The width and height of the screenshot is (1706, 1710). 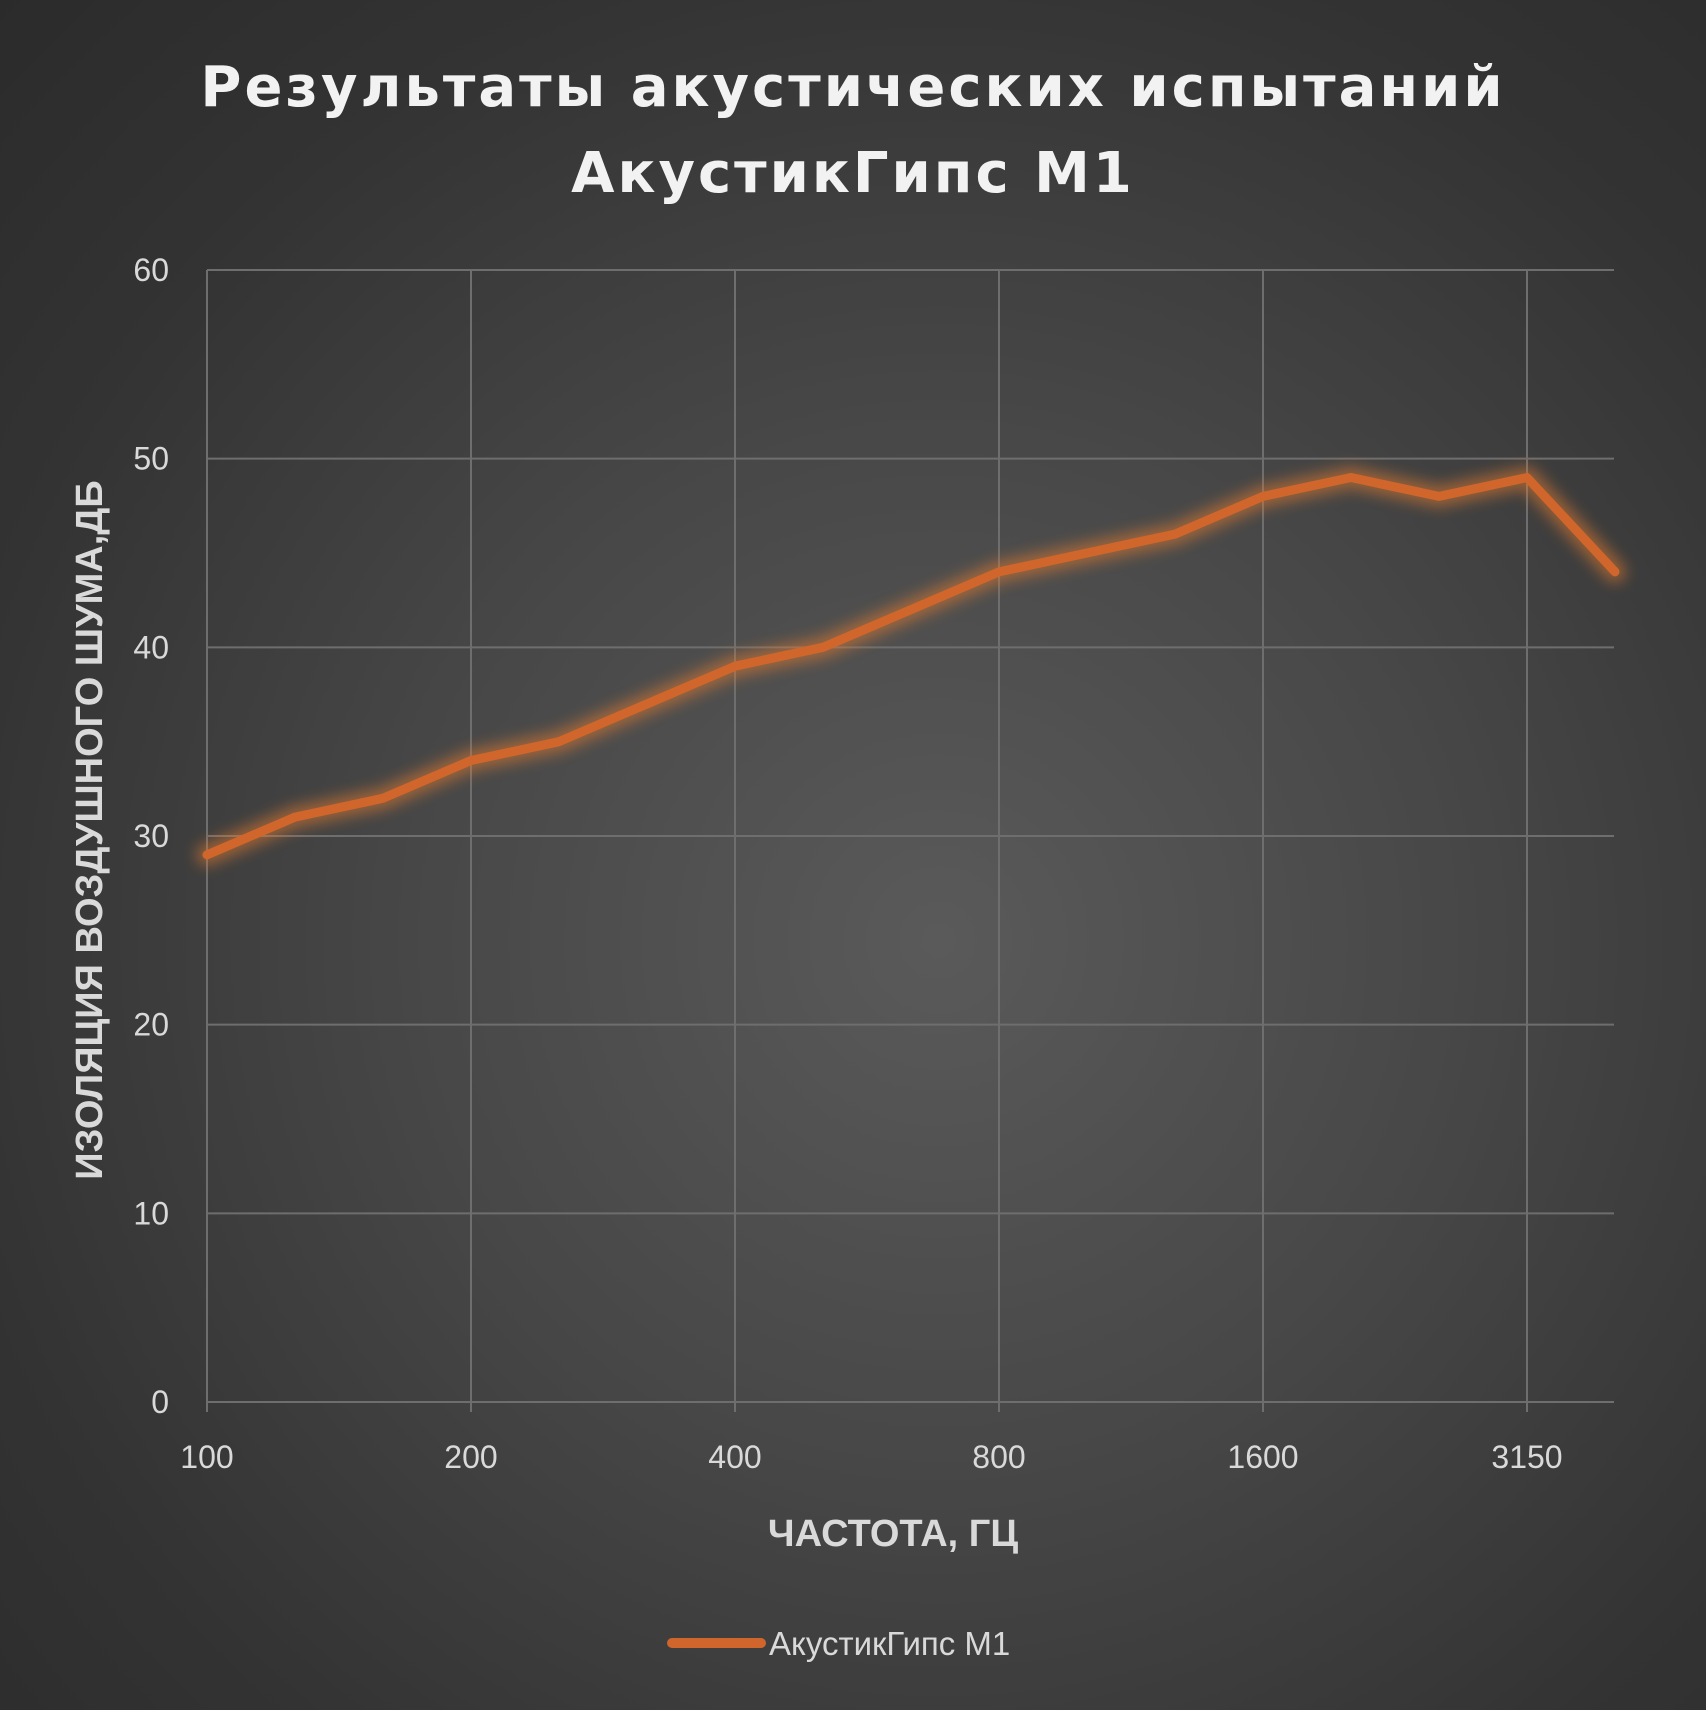 What do you see at coordinates (889, 1643) in the screenshot?
I see `legend-label: АкустикГипс М1` at bounding box center [889, 1643].